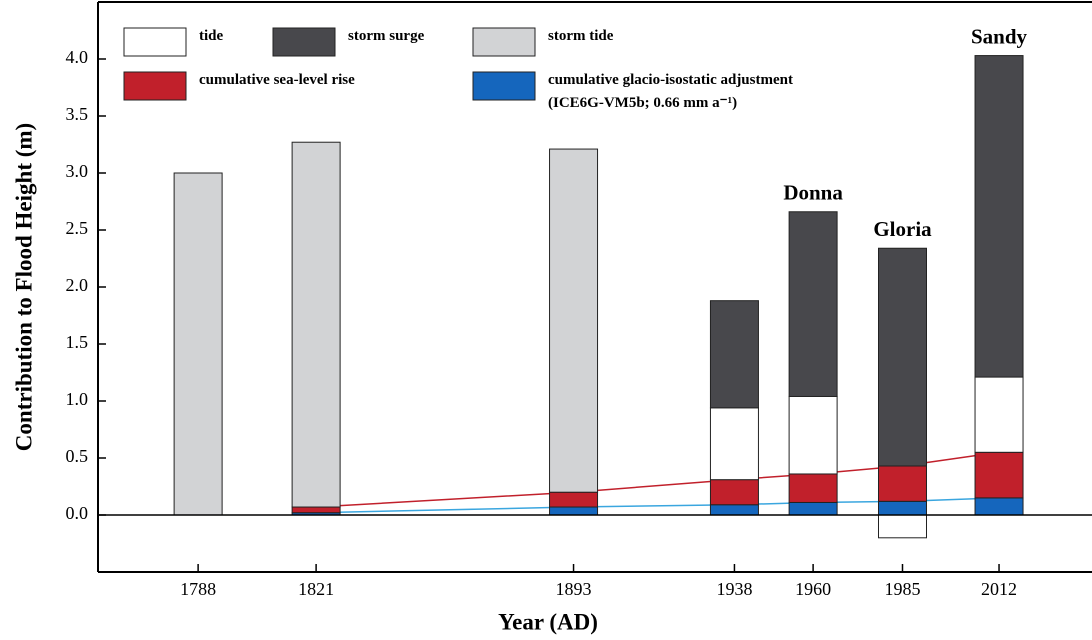 The image size is (1092, 640). What do you see at coordinates (316, 589) in the screenshot?
I see `x-tick-label: 1821` at bounding box center [316, 589].